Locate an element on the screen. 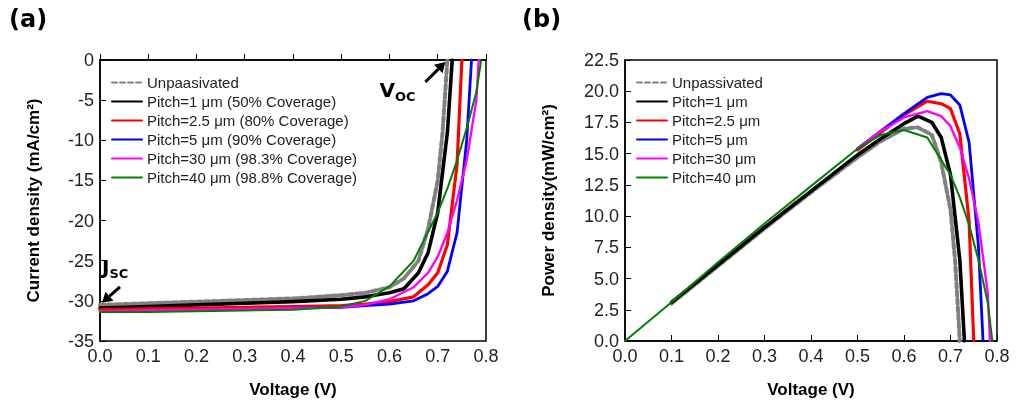  y-tick-label: 20.0 is located at coordinates (601, 91).